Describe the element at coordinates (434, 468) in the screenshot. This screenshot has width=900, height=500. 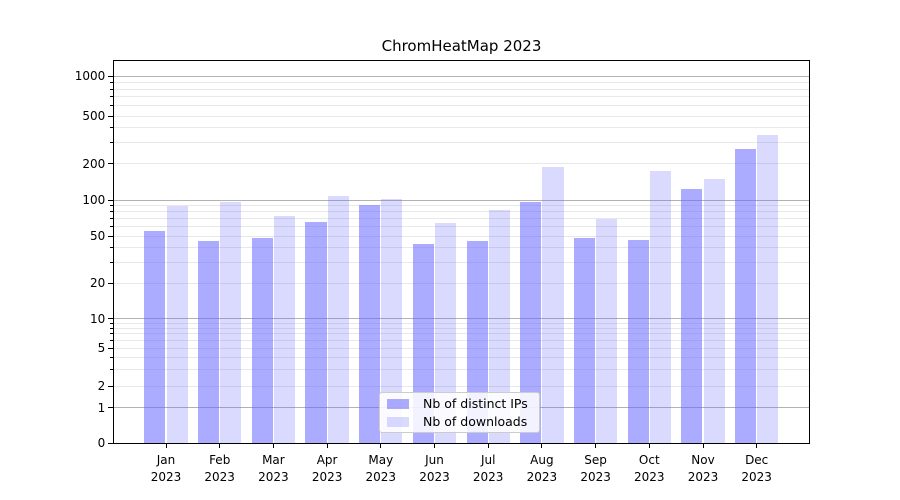
I see `x-tick-label: Jun 2023` at that location.